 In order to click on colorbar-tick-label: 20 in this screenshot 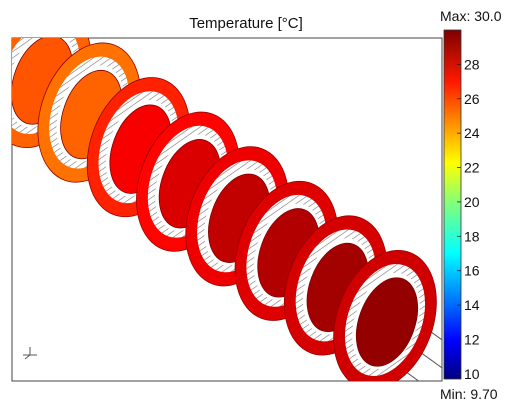, I will do `click(472, 202)`.